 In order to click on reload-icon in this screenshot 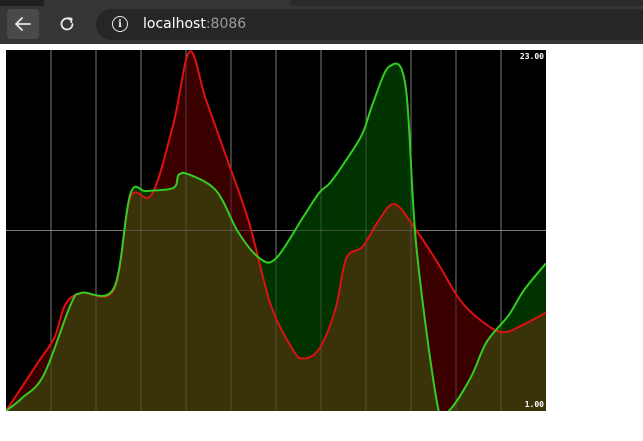, I will do `click(67, 24)`.